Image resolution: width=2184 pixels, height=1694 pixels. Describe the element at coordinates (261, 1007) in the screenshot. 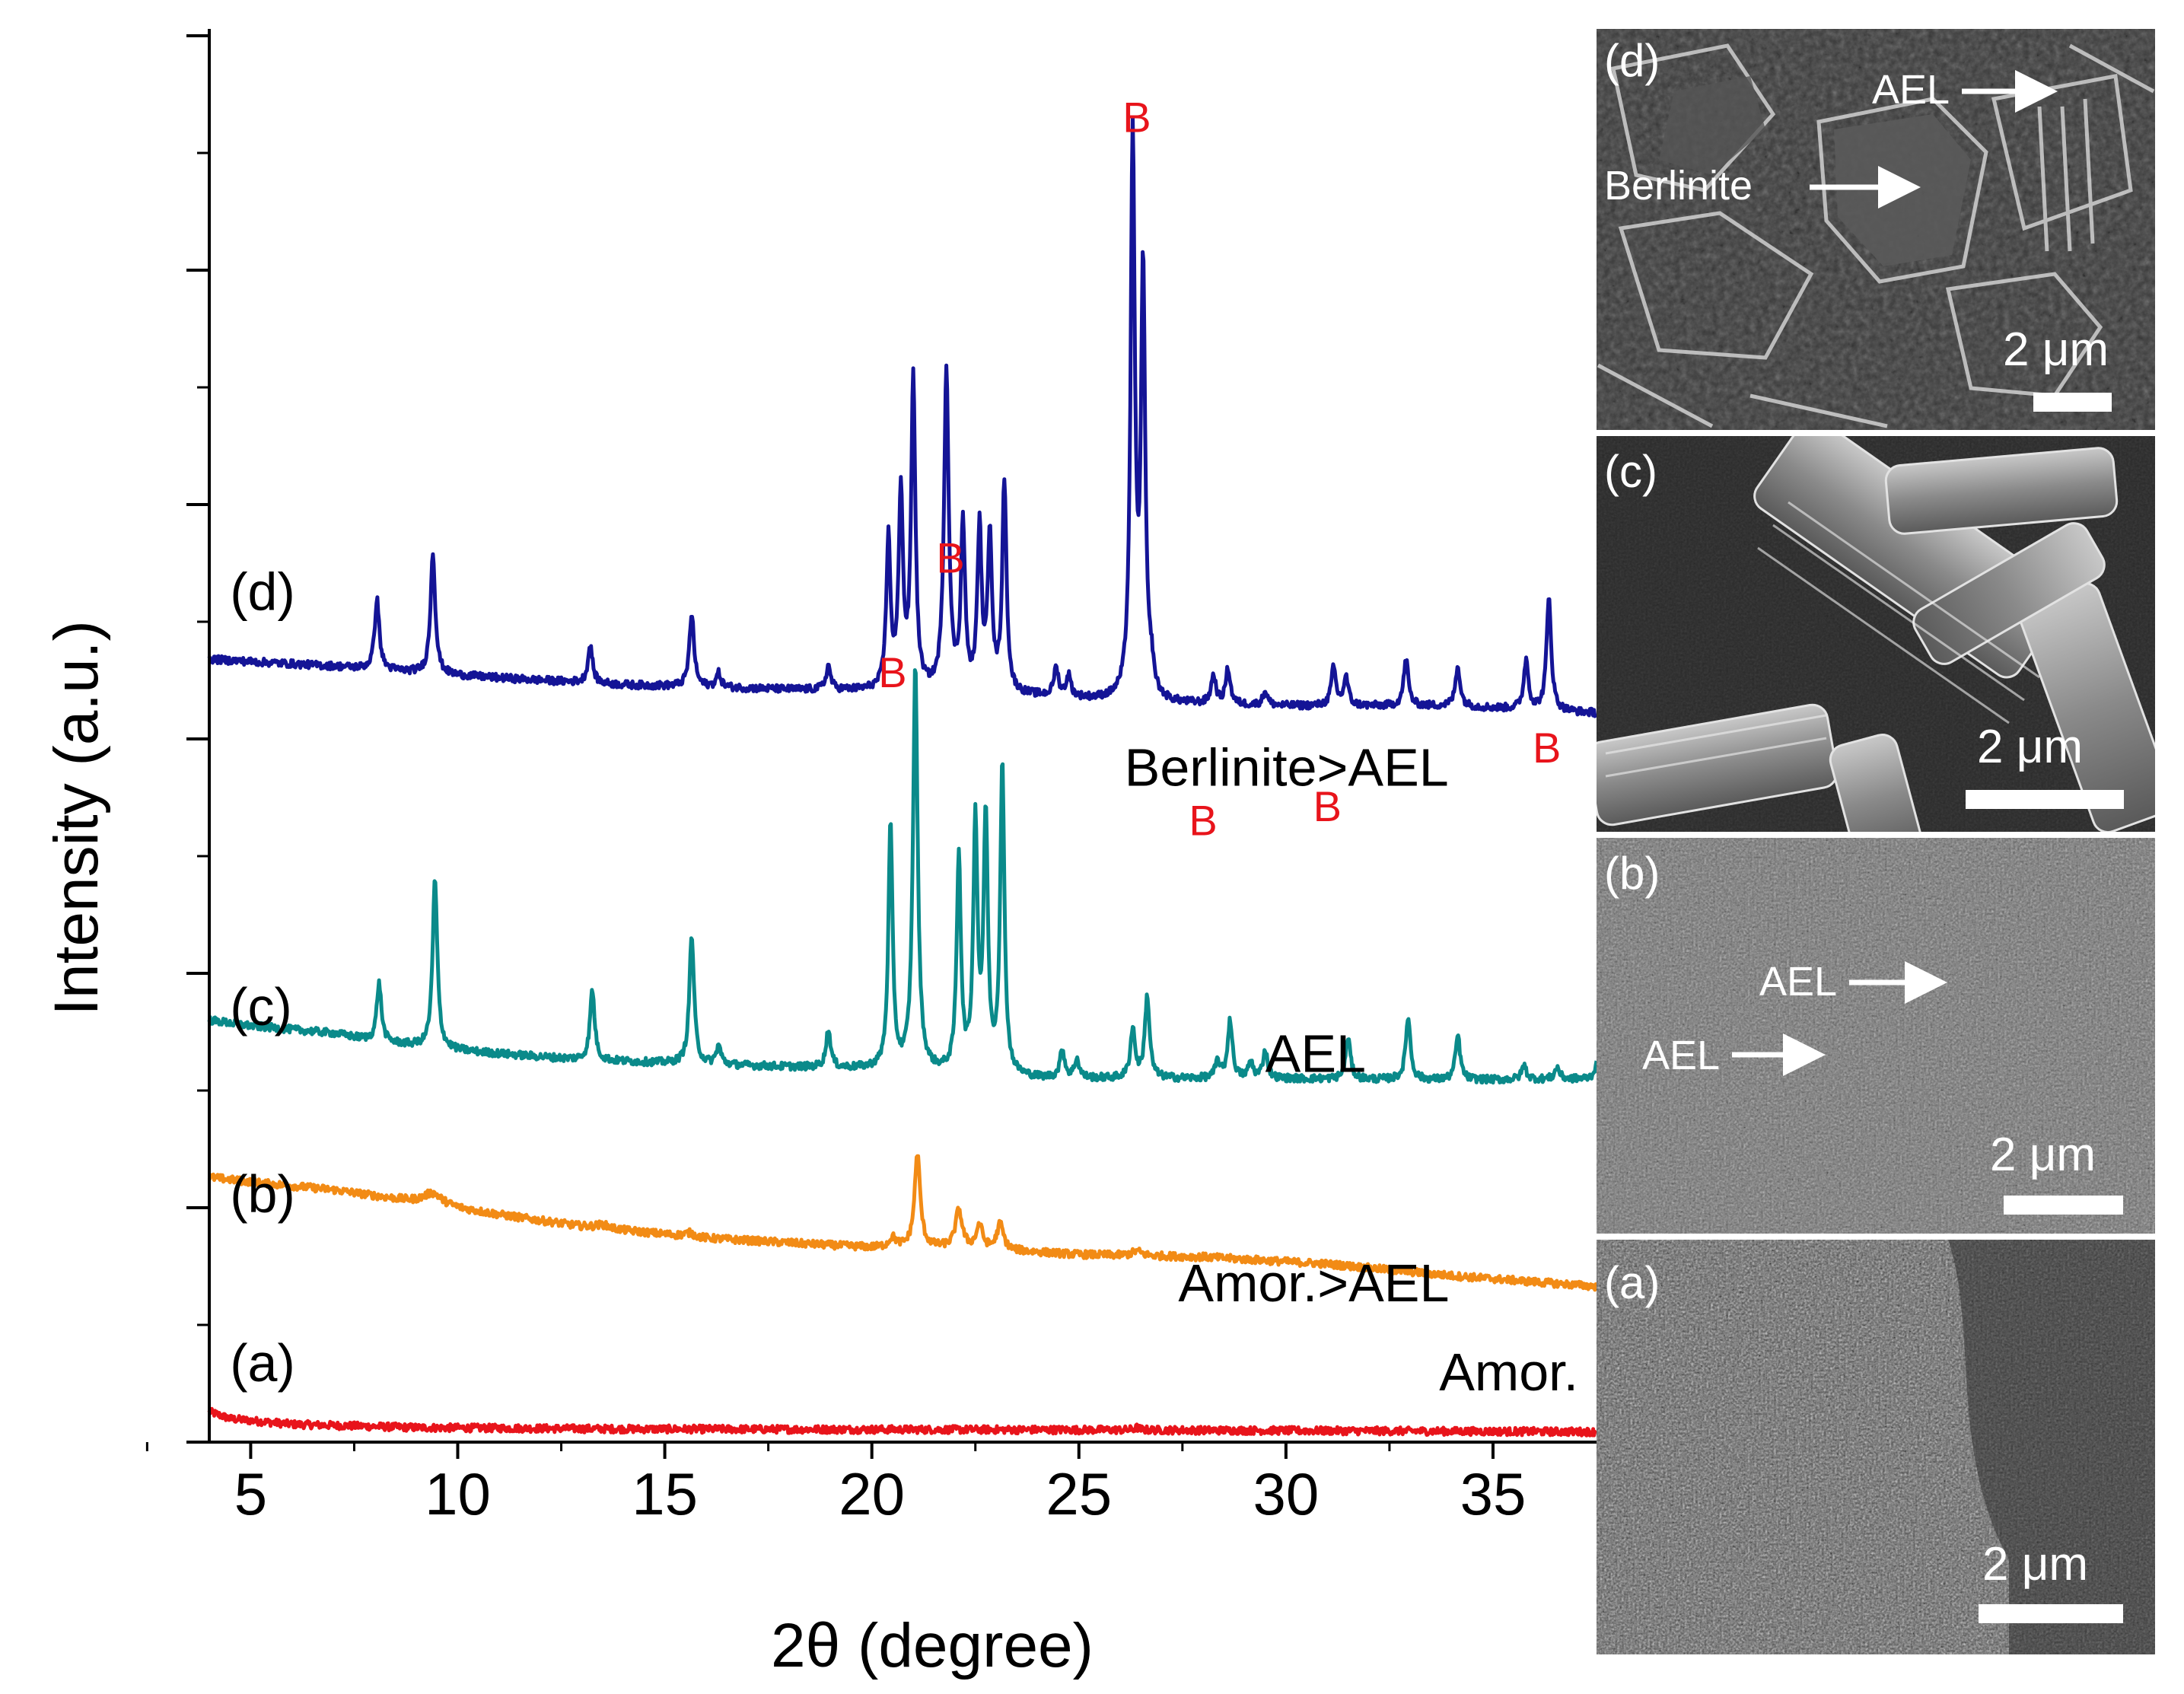

I see `series-label: (c)` at that location.